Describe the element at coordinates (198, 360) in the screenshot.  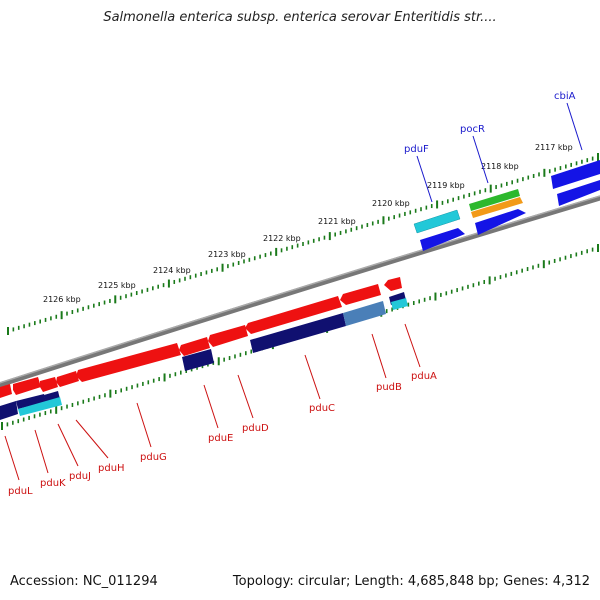
I see `gene-pduE-navy` at that location.